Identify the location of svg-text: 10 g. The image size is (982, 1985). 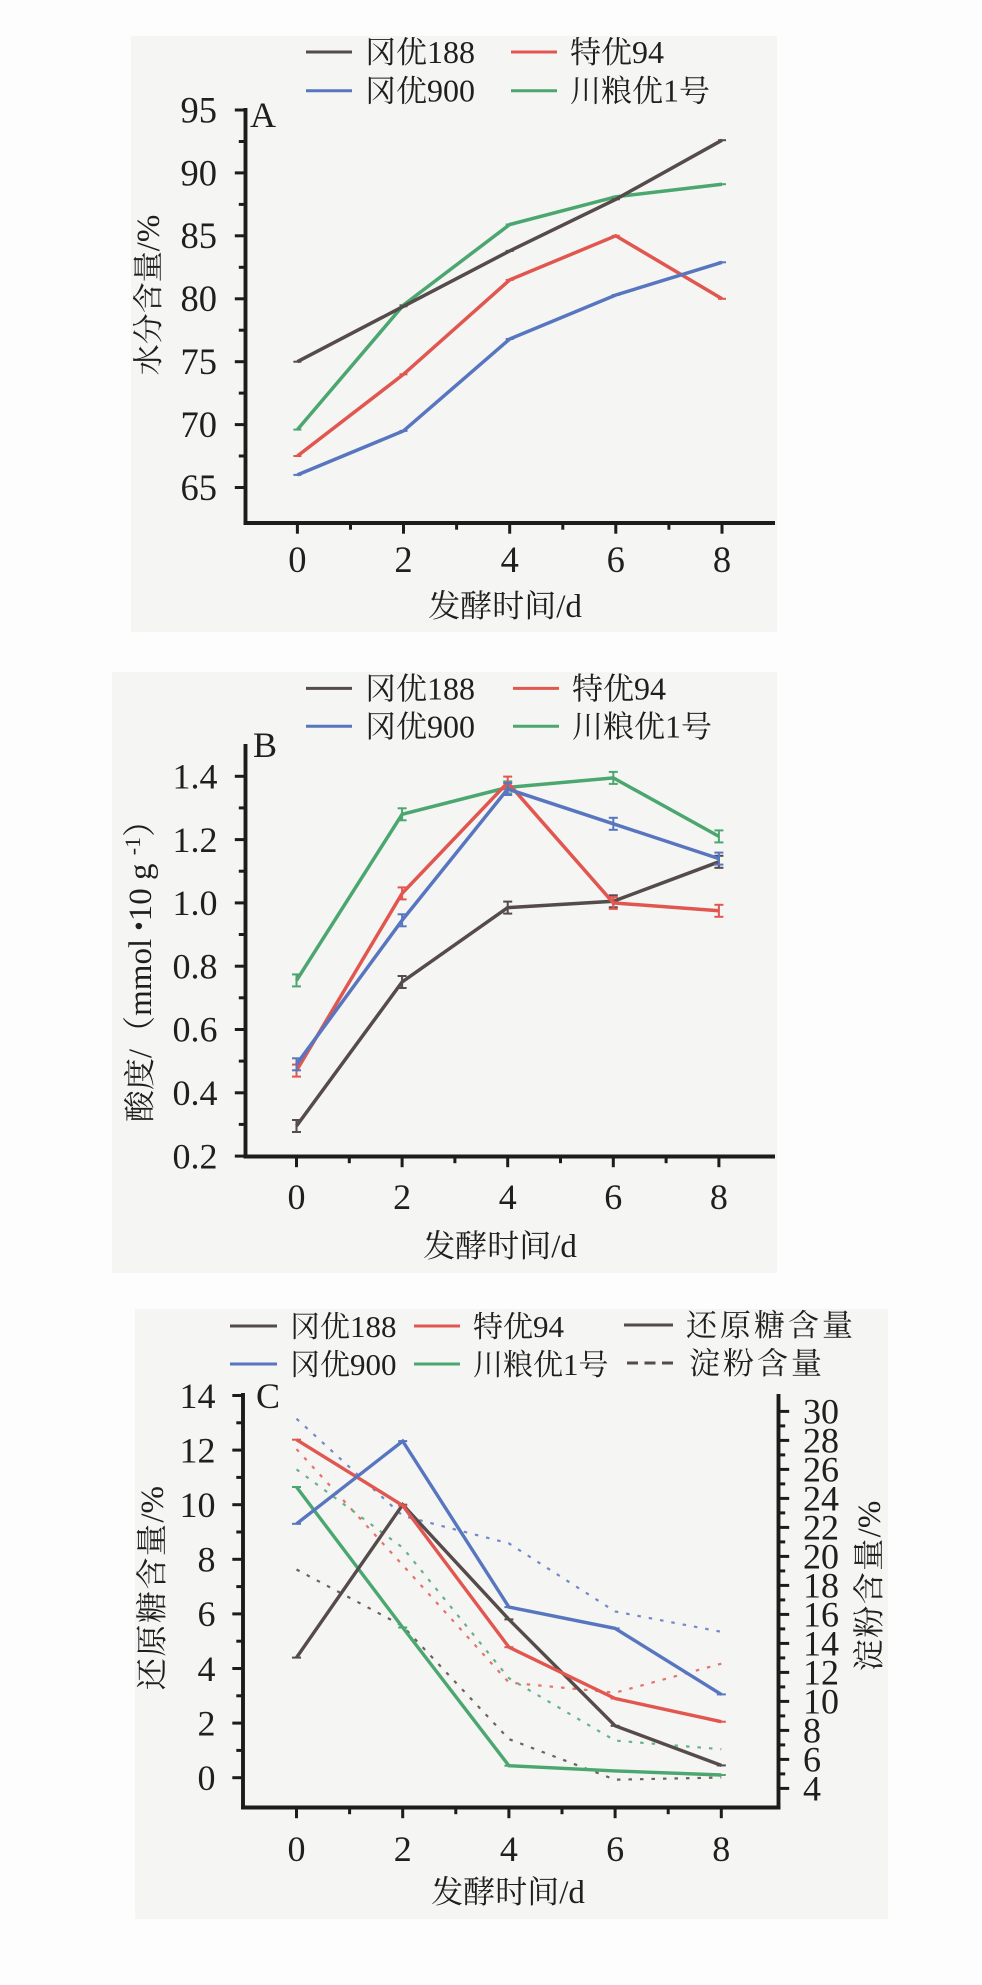
(141, 892).